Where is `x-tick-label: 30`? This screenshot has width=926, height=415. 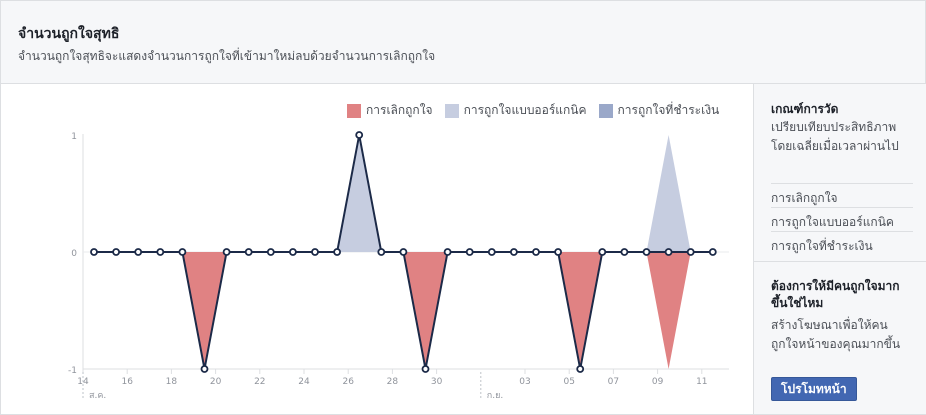 x-tick-label: 30 is located at coordinates (437, 382).